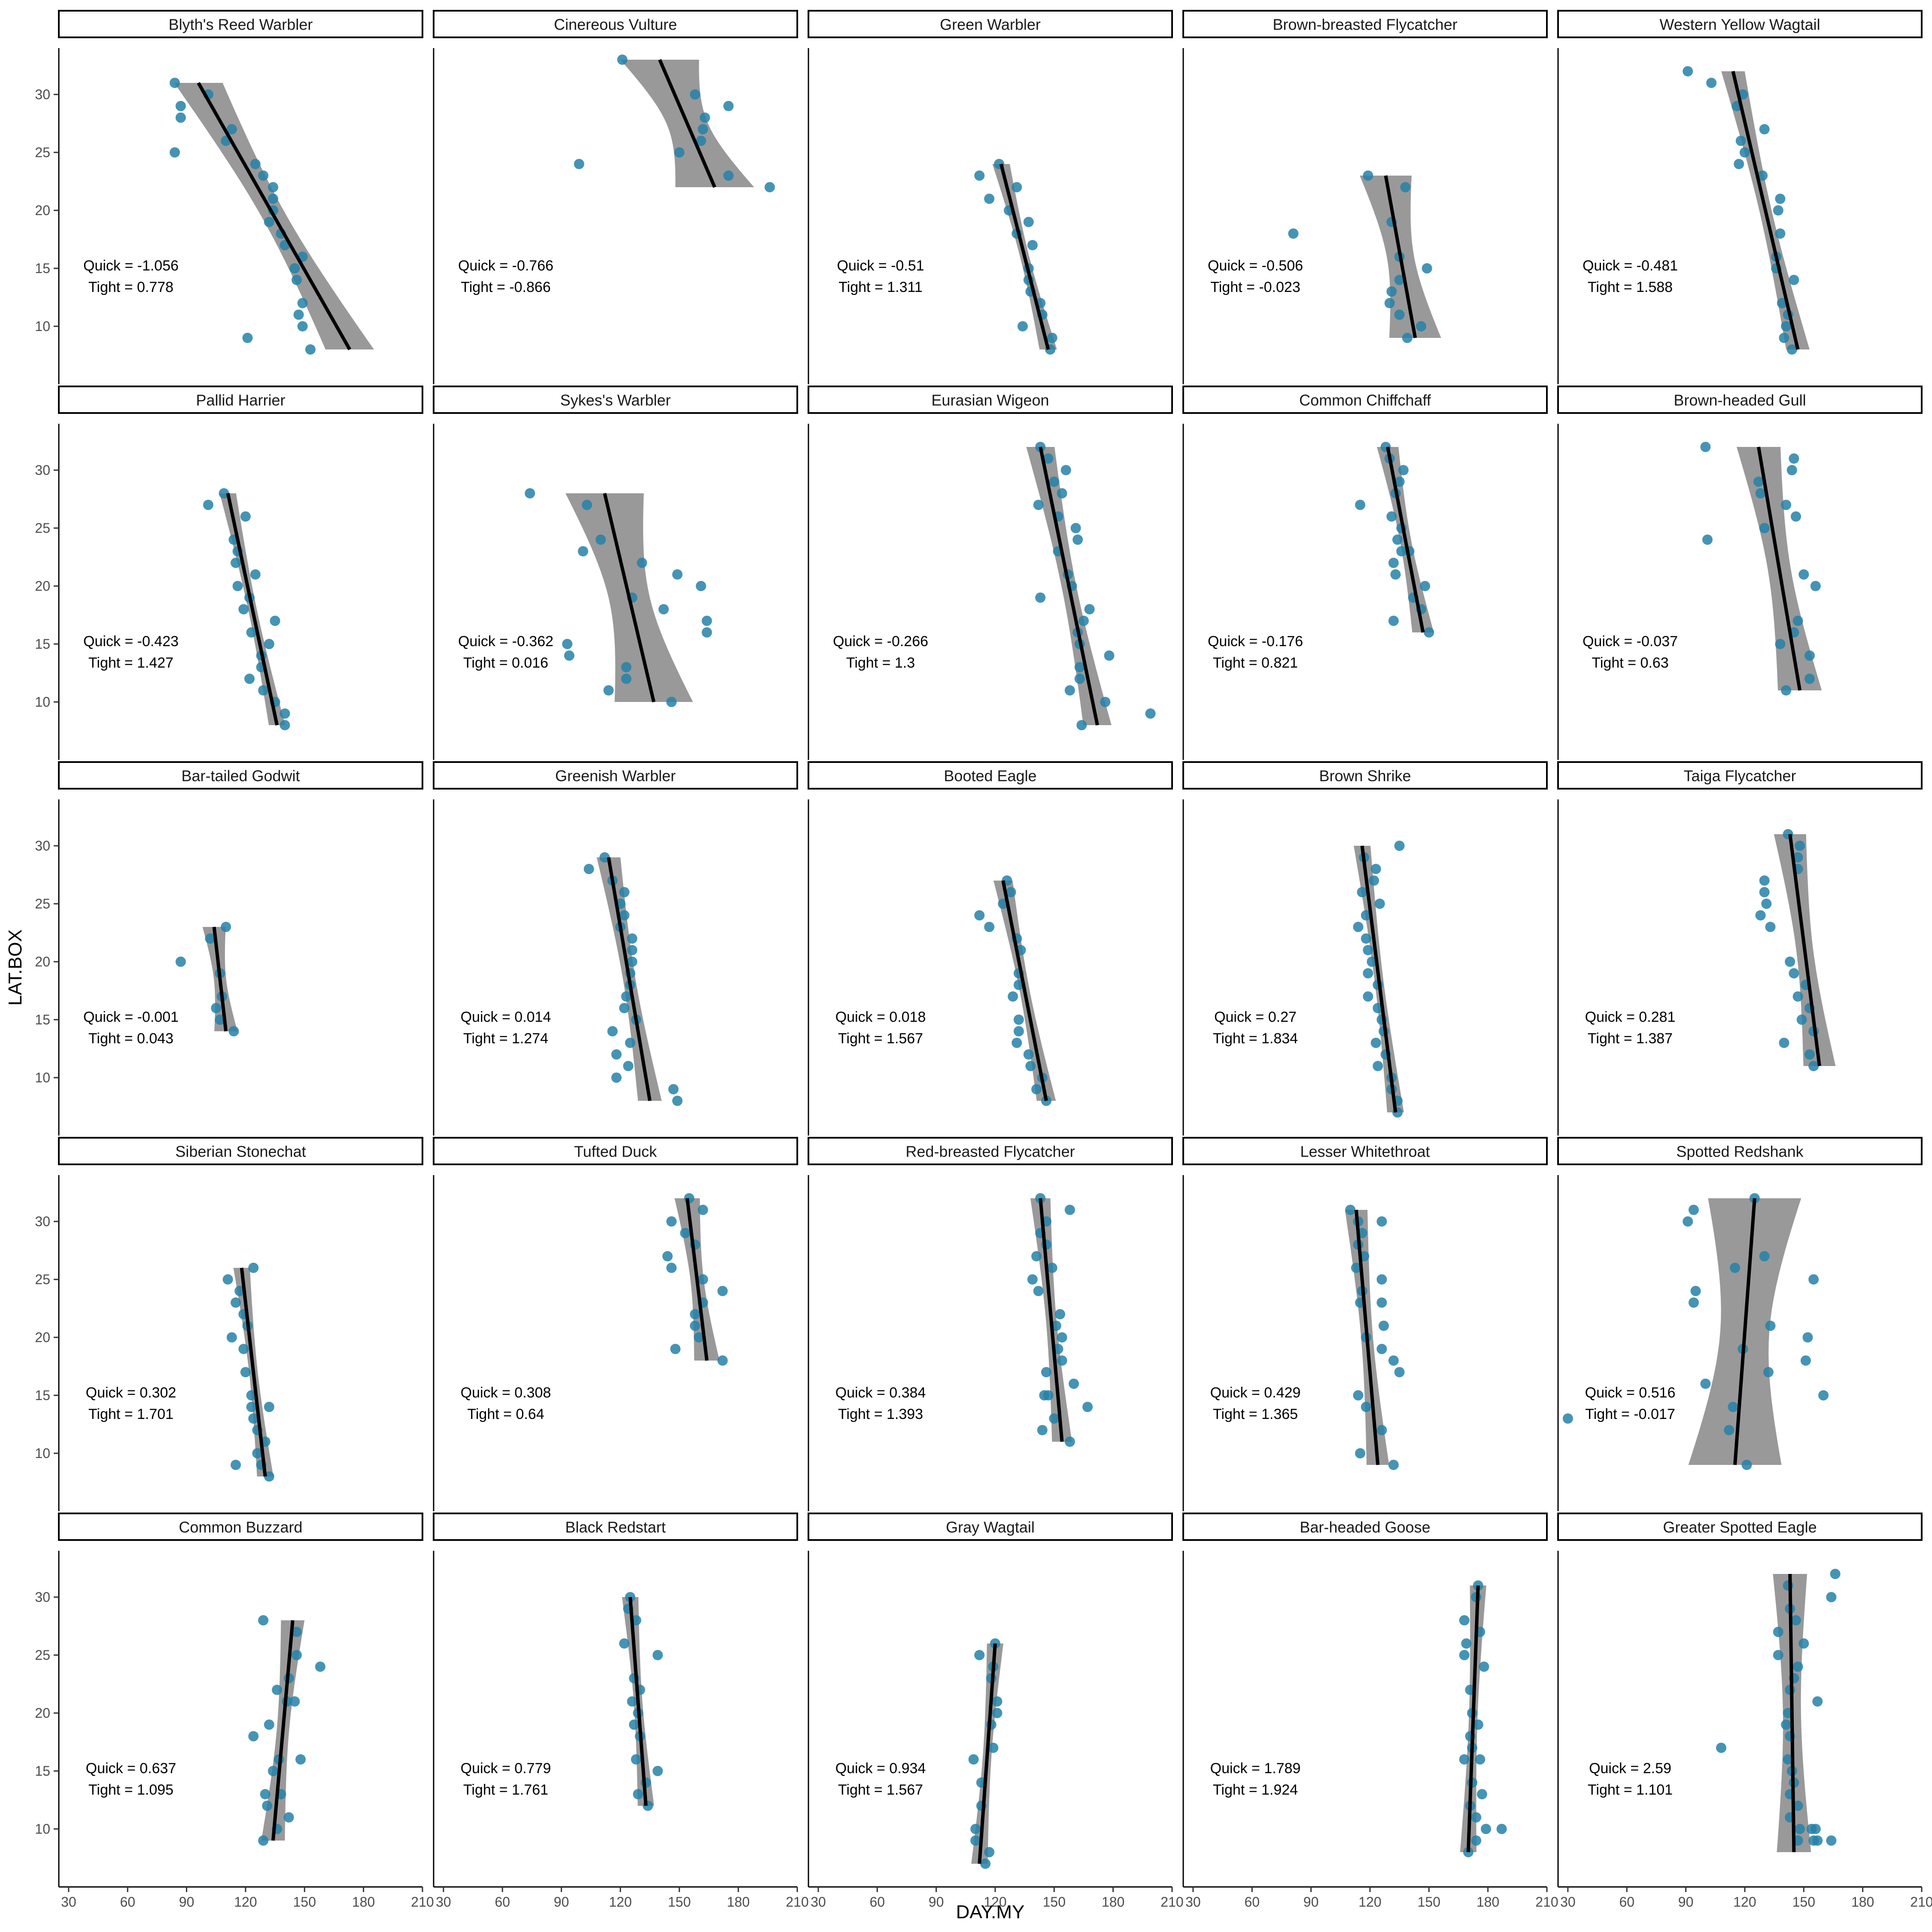 This screenshot has height=1932, width=1932. I want to click on tight-annotation: Tight = 1.101, so click(1631, 1790).